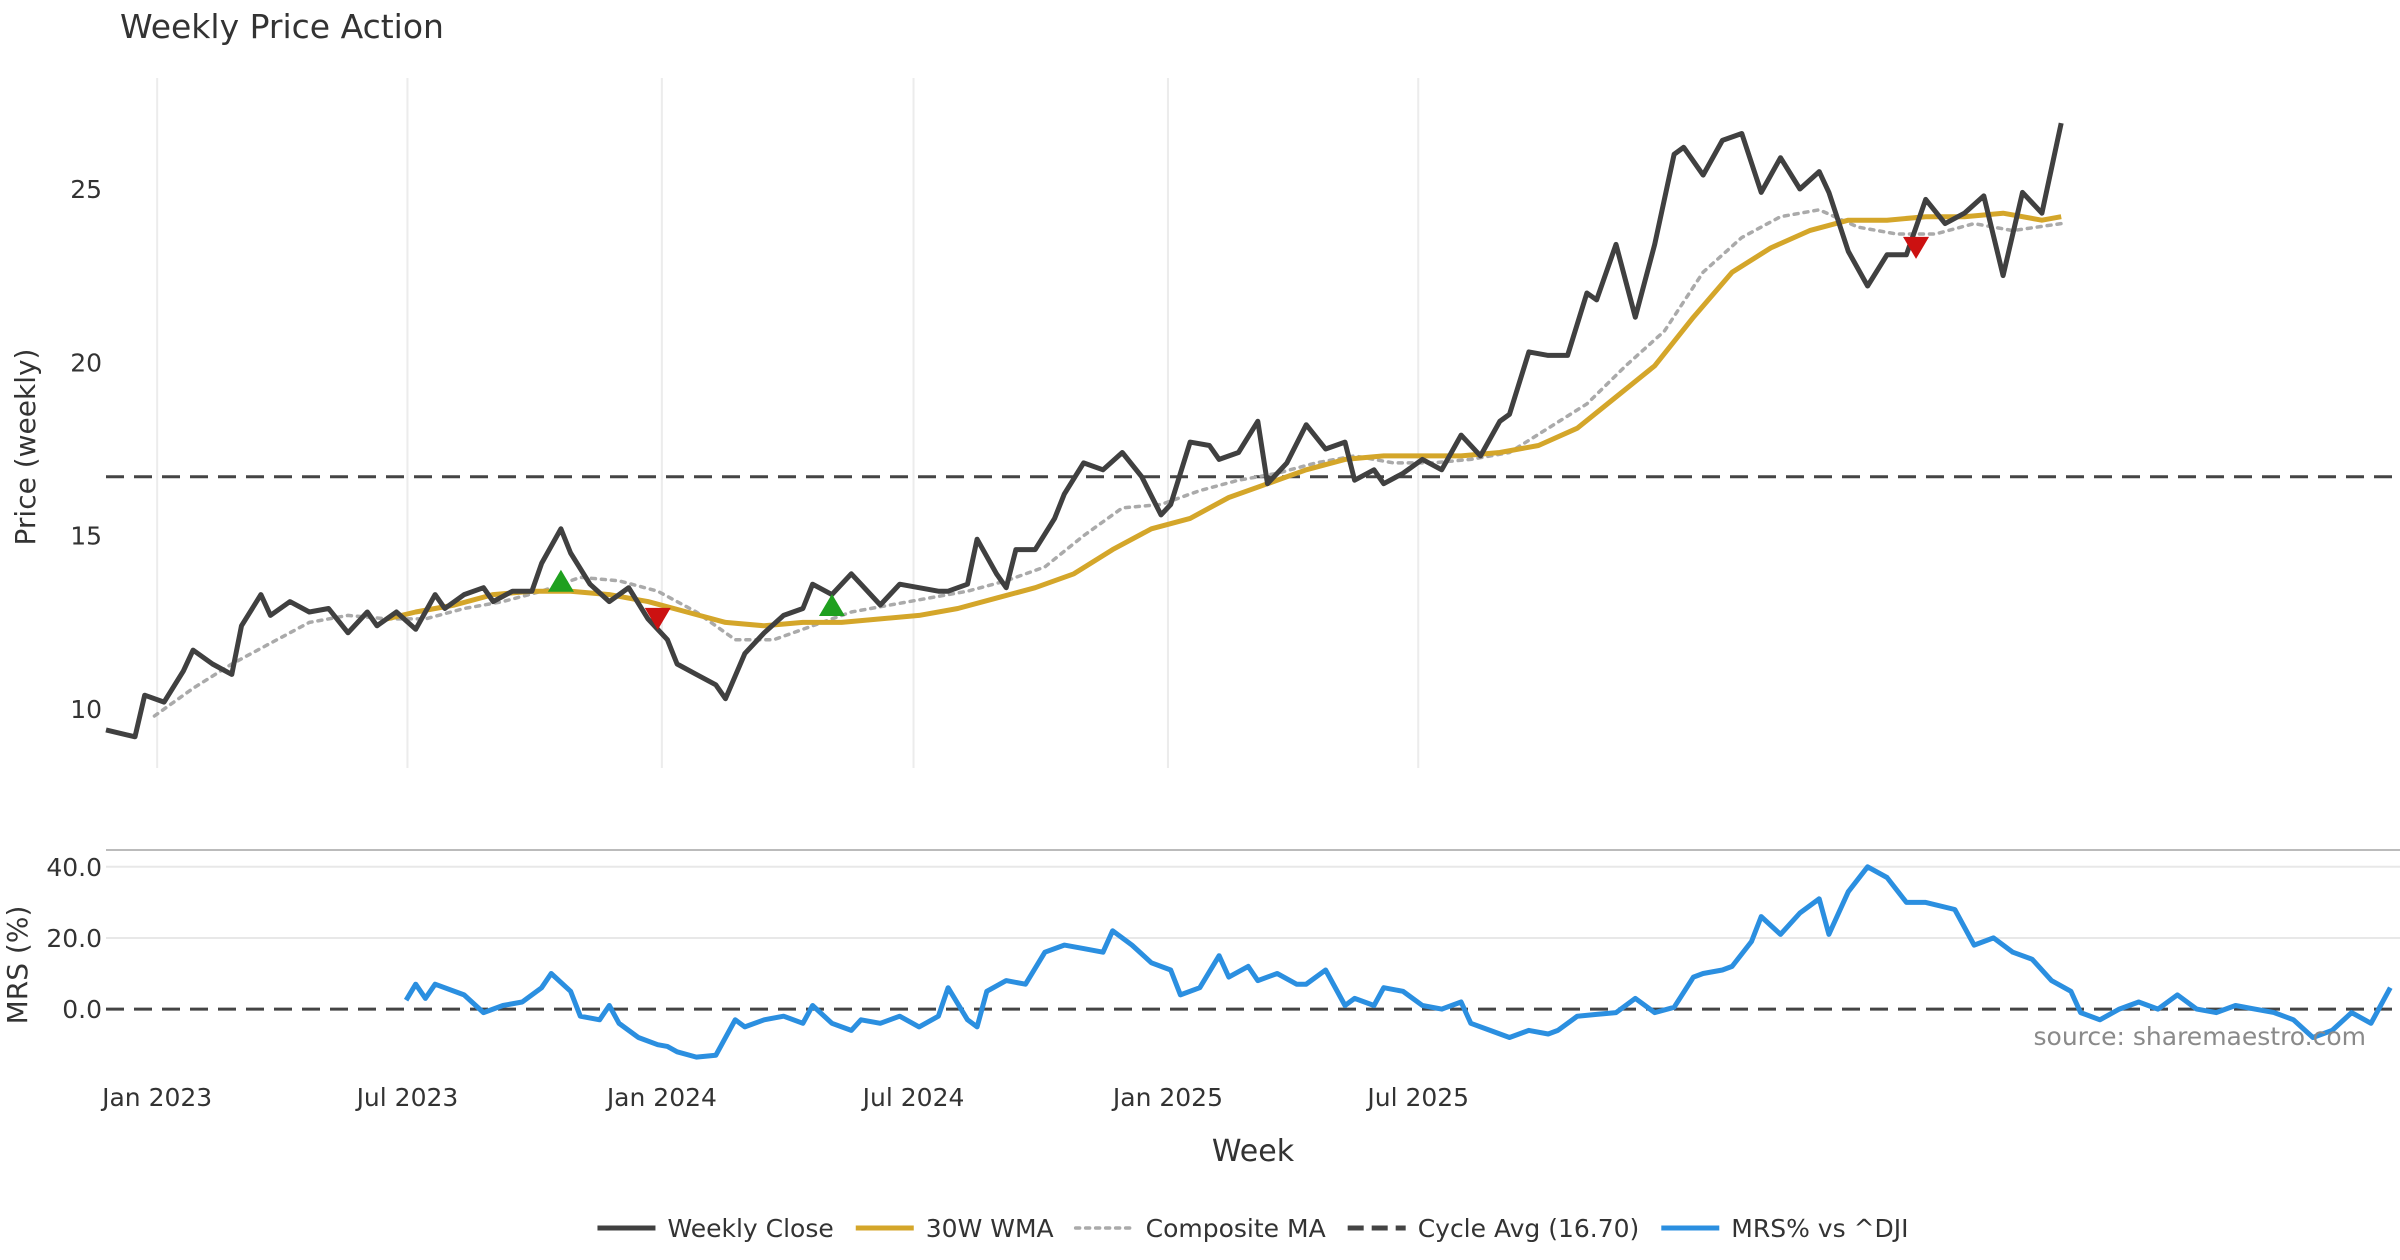 The image size is (2400, 1260). I want to click on price-y-axis-label: Price (weekly), so click(25, 447).